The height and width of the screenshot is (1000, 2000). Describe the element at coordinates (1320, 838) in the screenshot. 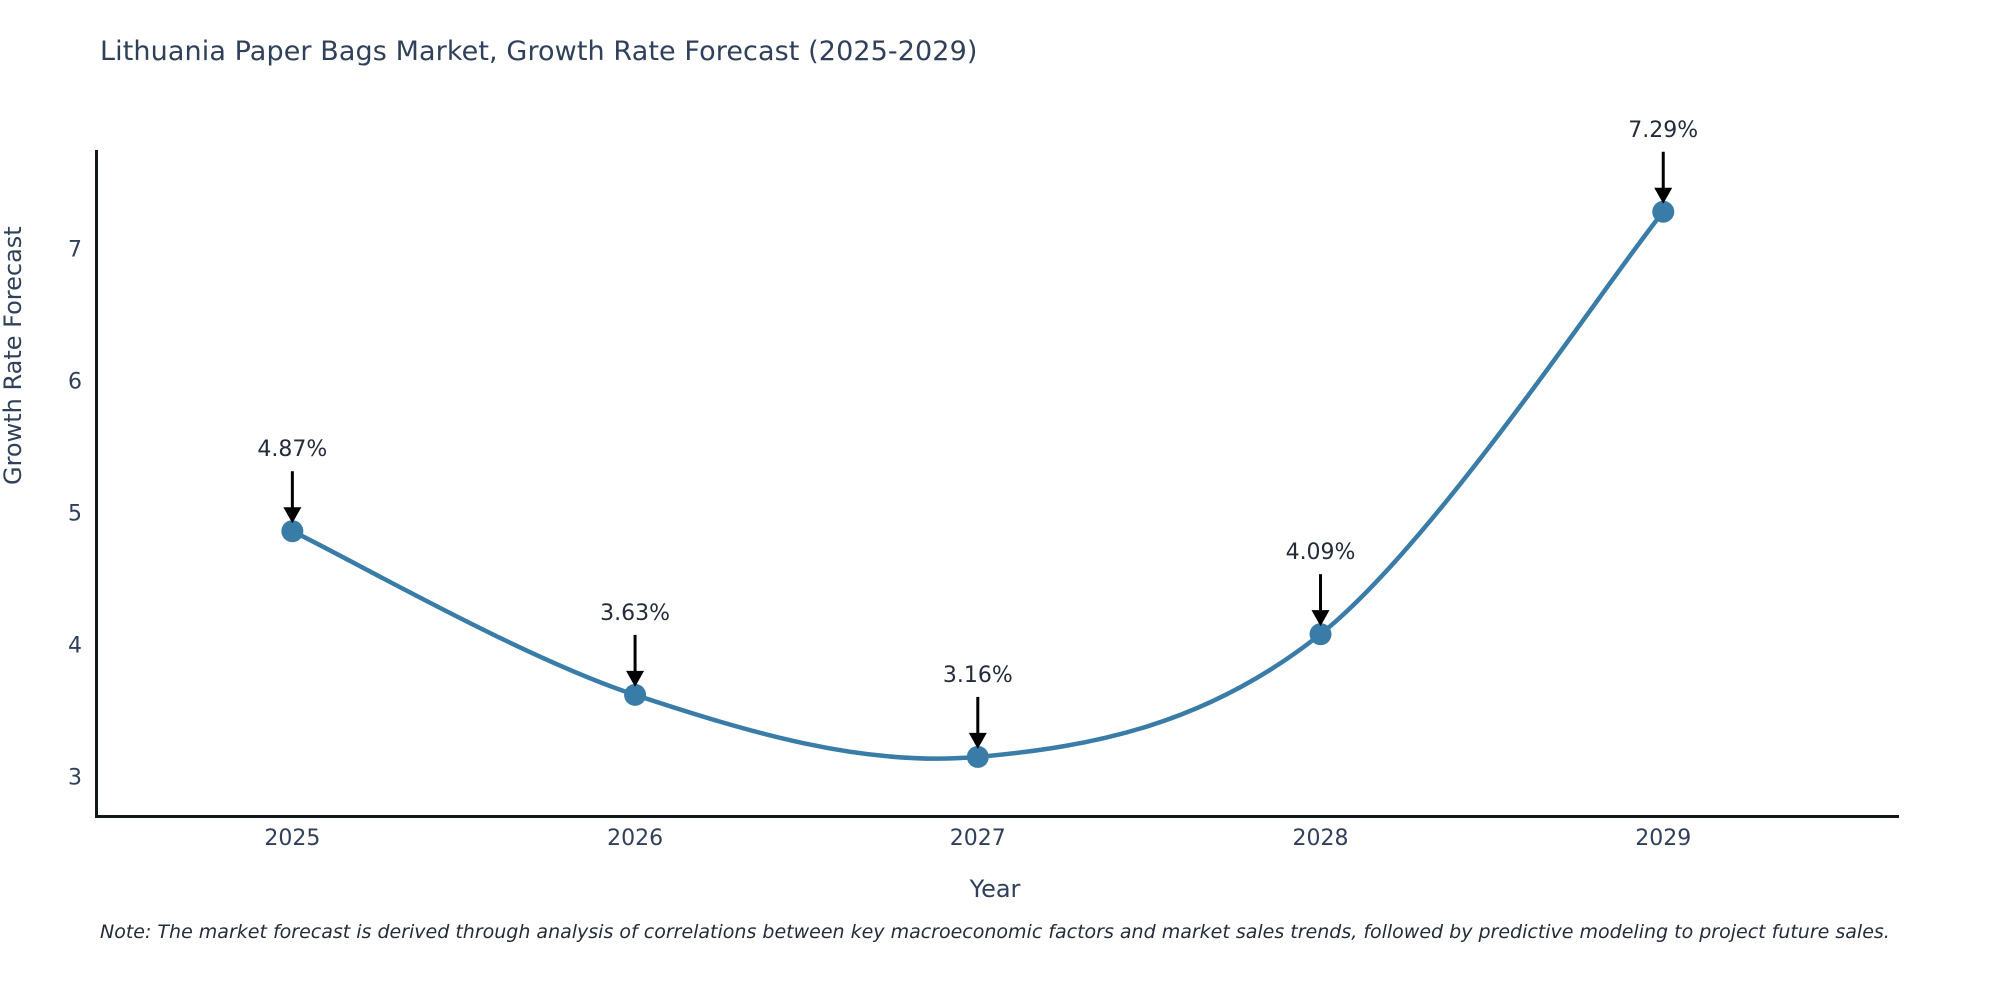

I see `x-tick-label: 2028` at that location.